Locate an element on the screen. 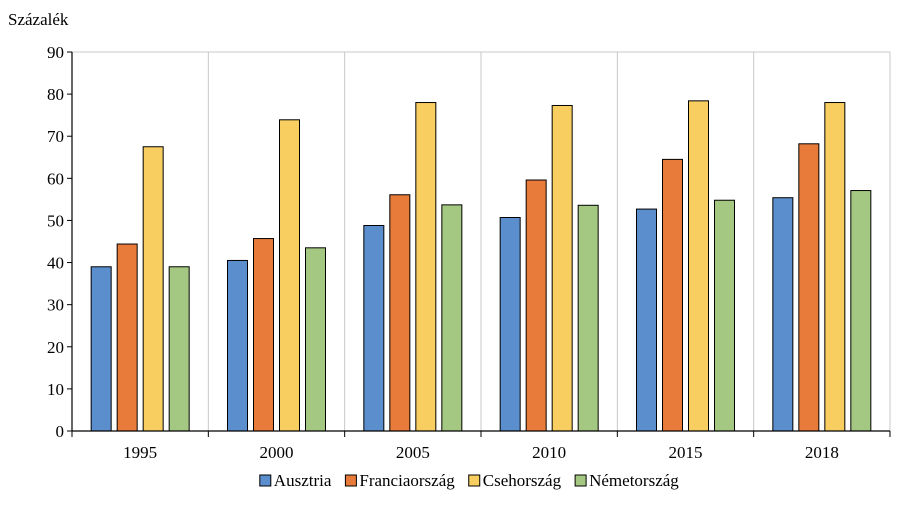 The width and height of the screenshot is (900, 506). bar-Franciaország-2005 is located at coordinates (400, 313).